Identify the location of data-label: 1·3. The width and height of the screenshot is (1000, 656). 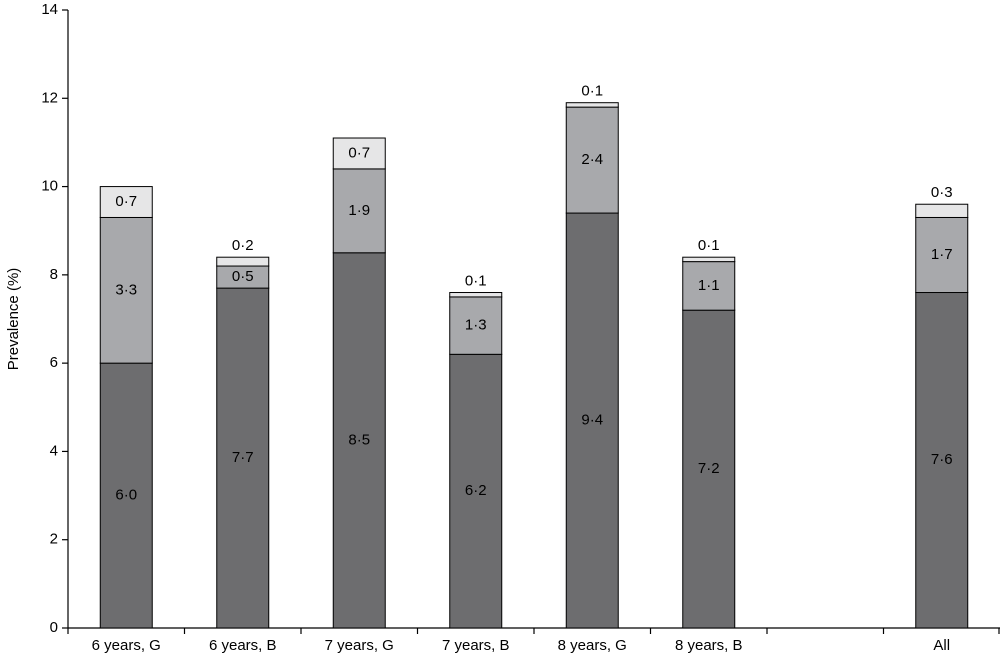
(476, 325).